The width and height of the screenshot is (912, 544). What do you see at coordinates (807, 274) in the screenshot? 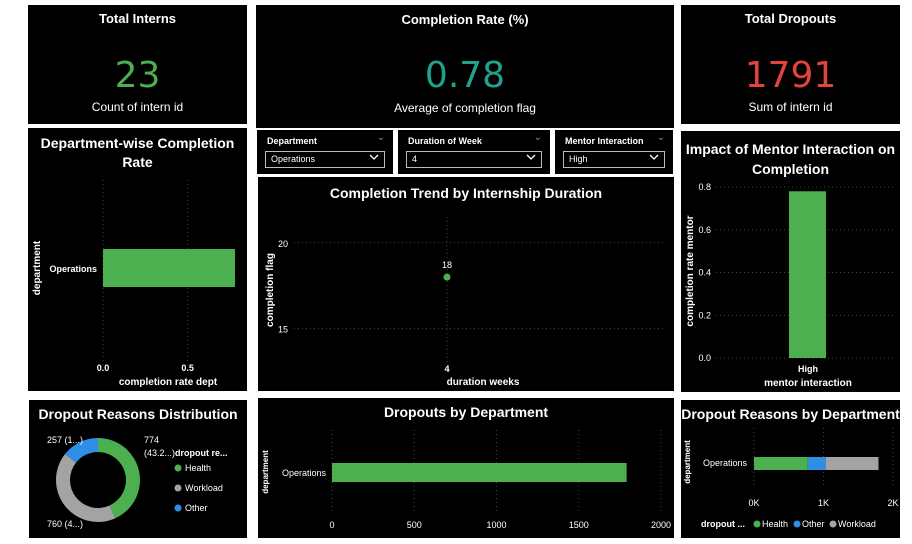
I see `bar-high` at bounding box center [807, 274].